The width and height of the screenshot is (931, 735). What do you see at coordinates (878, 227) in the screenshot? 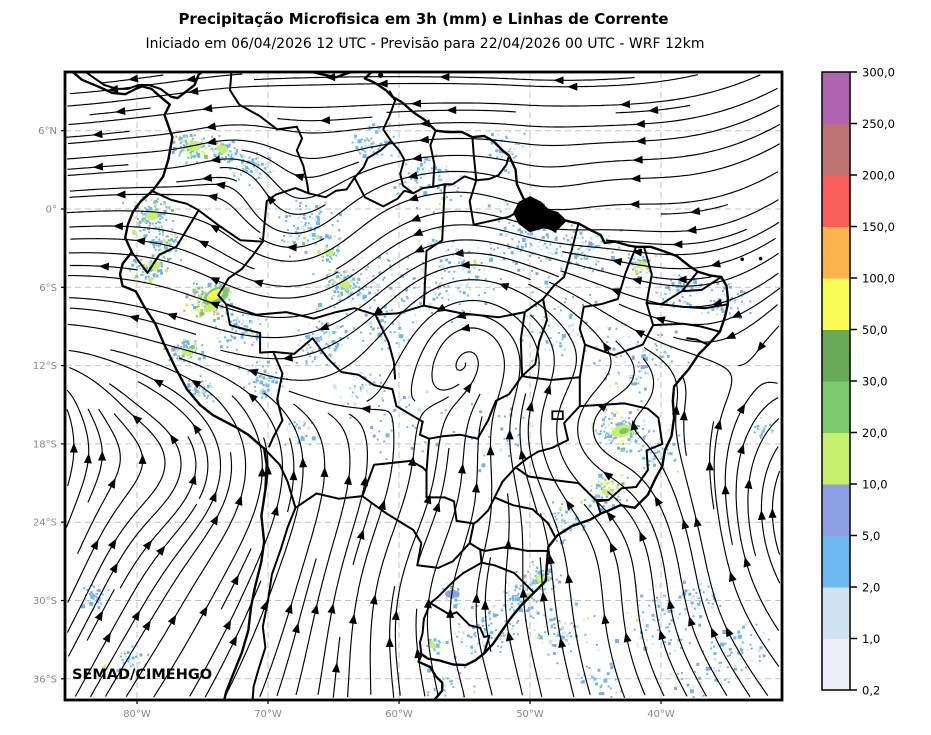
I see `colorbar-tick-label: 150,0` at bounding box center [878, 227].